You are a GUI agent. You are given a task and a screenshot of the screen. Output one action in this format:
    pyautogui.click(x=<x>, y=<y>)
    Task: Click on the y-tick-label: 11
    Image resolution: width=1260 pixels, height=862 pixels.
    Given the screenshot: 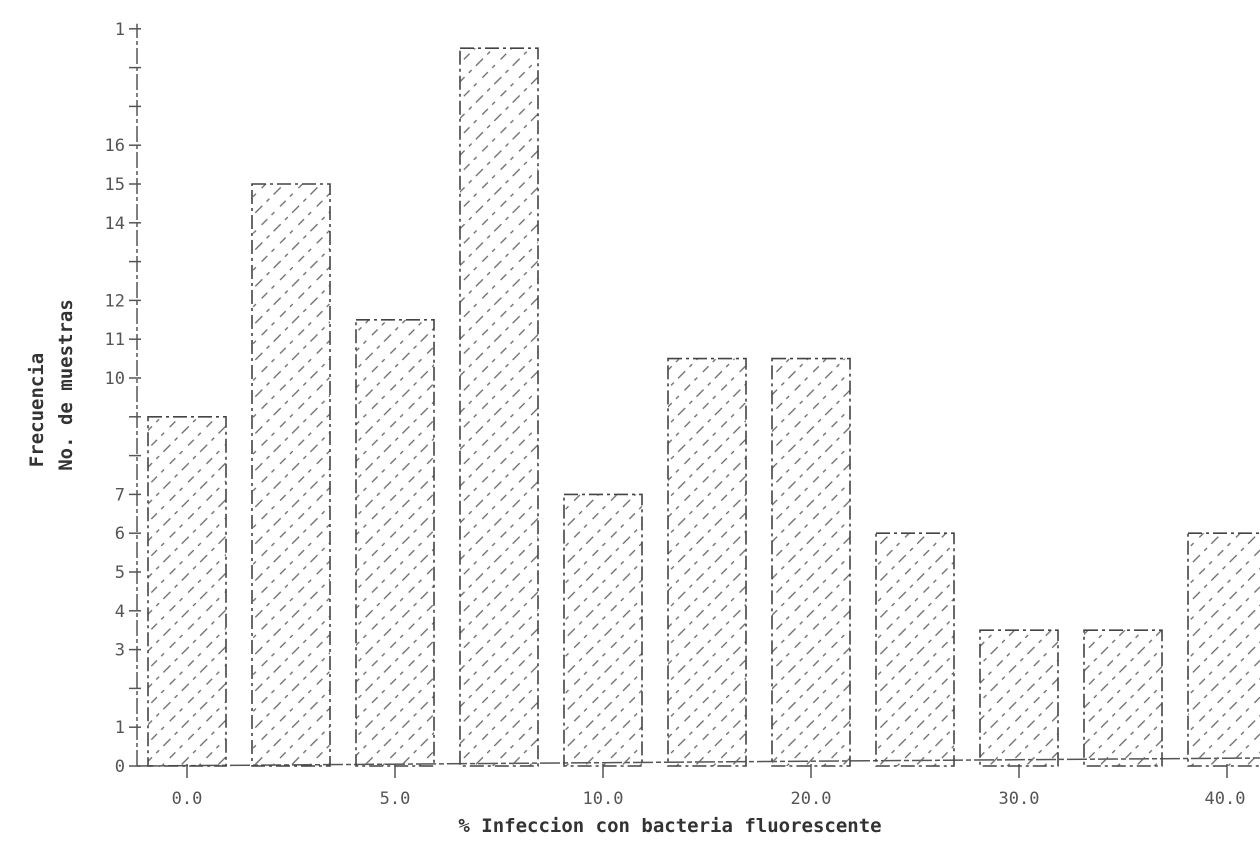 What is the action you would take?
    pyautogui.click(x=115, y=340)
    